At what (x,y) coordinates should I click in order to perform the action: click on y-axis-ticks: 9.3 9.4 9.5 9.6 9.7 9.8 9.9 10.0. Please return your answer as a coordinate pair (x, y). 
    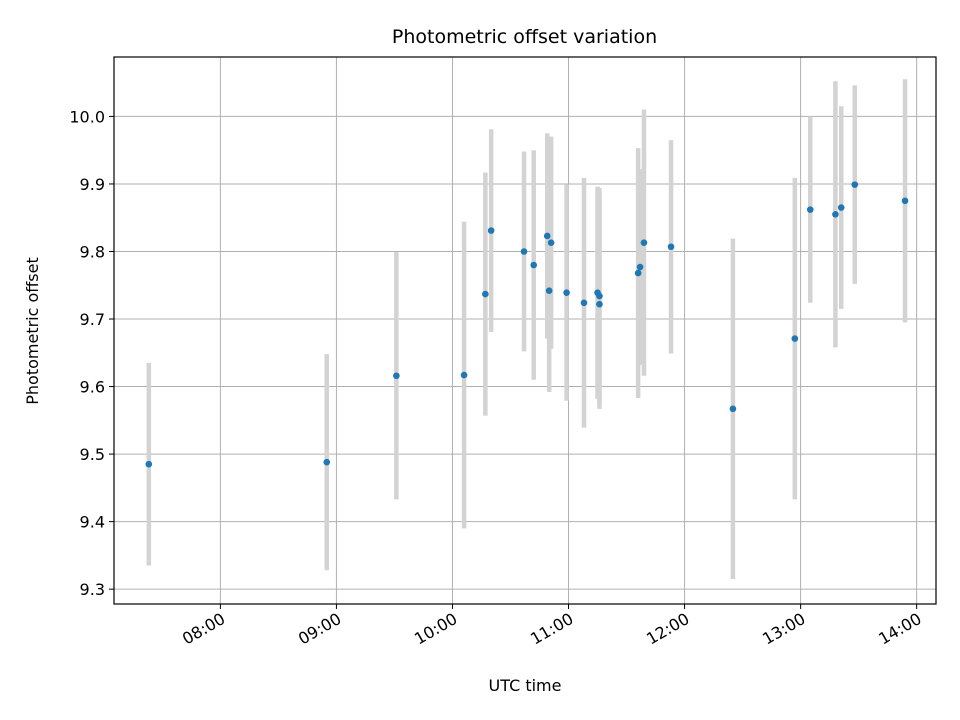
    Looking at the image, I should click on (91, 353).